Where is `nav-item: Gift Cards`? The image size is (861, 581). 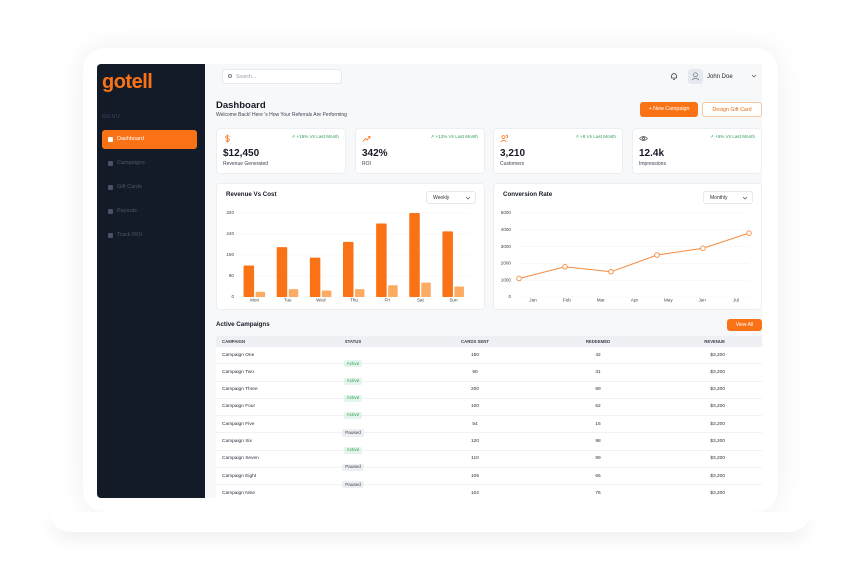 nav-item: Gift Cards is located at coordinates (149, 187).